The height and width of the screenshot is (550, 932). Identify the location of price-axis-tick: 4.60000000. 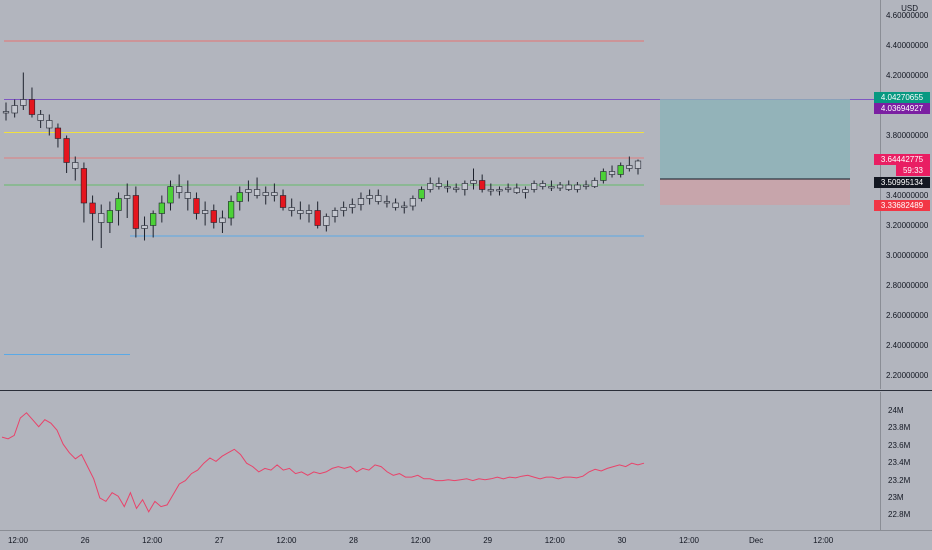
(907, 15).